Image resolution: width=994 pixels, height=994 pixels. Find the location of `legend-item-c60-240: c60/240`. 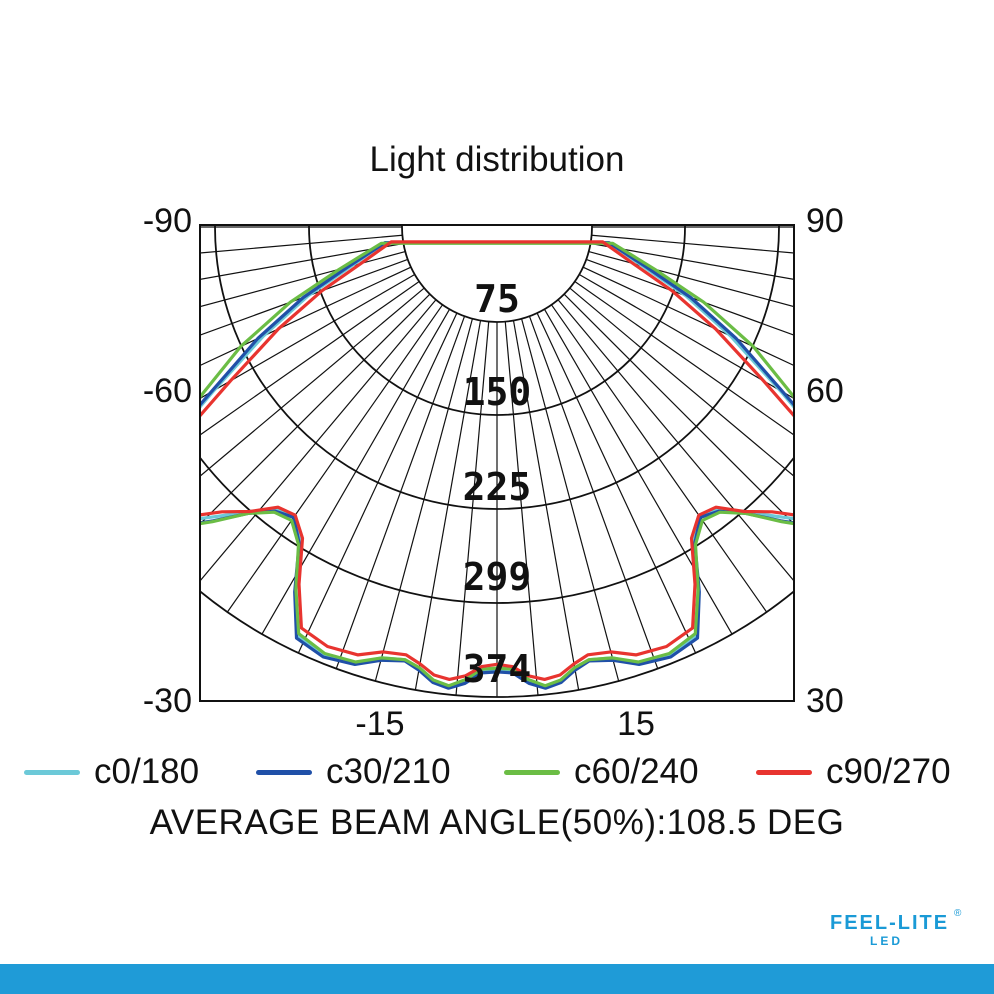

legend-item-c60-240: c60/240 is located at coordinates (601, 772).